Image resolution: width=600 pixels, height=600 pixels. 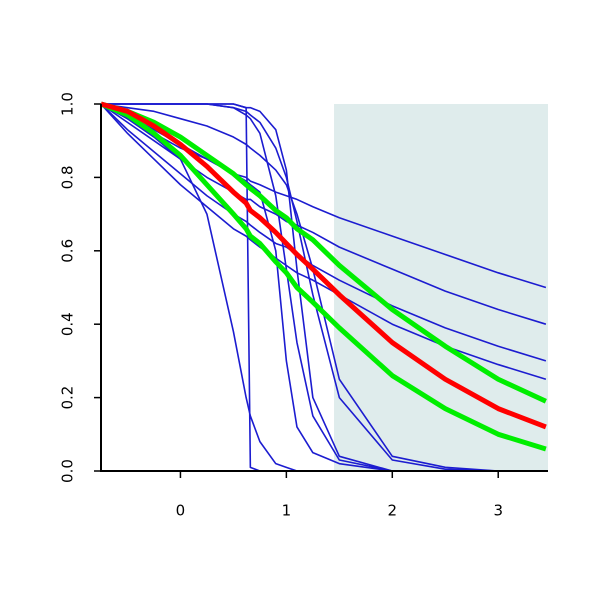 What do you see at coordinates (68, 251) in the screenshot?
I see `y-tick-label: 0.6` at bounding box center [68, 251].